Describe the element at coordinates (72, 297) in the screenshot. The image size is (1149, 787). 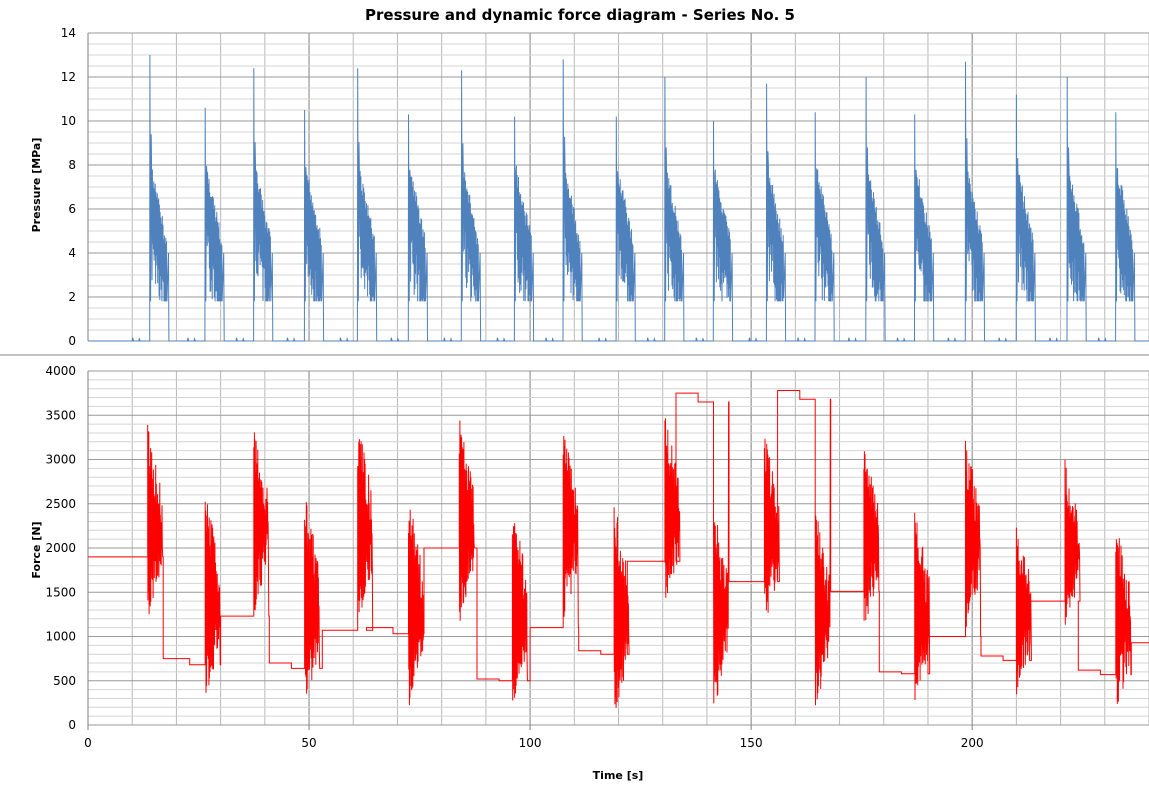
I see `pressure-y-tick-label: 2` at that location.